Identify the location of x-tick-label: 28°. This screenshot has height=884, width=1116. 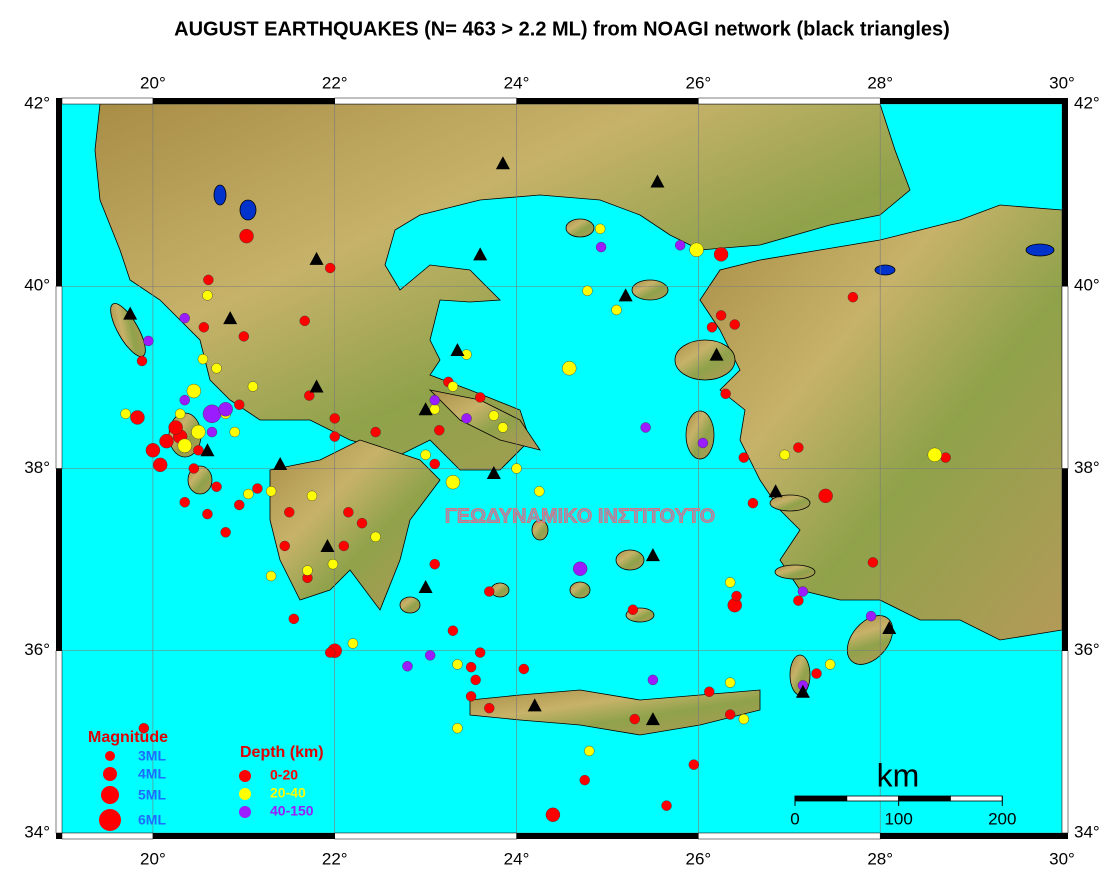
(880, 858).